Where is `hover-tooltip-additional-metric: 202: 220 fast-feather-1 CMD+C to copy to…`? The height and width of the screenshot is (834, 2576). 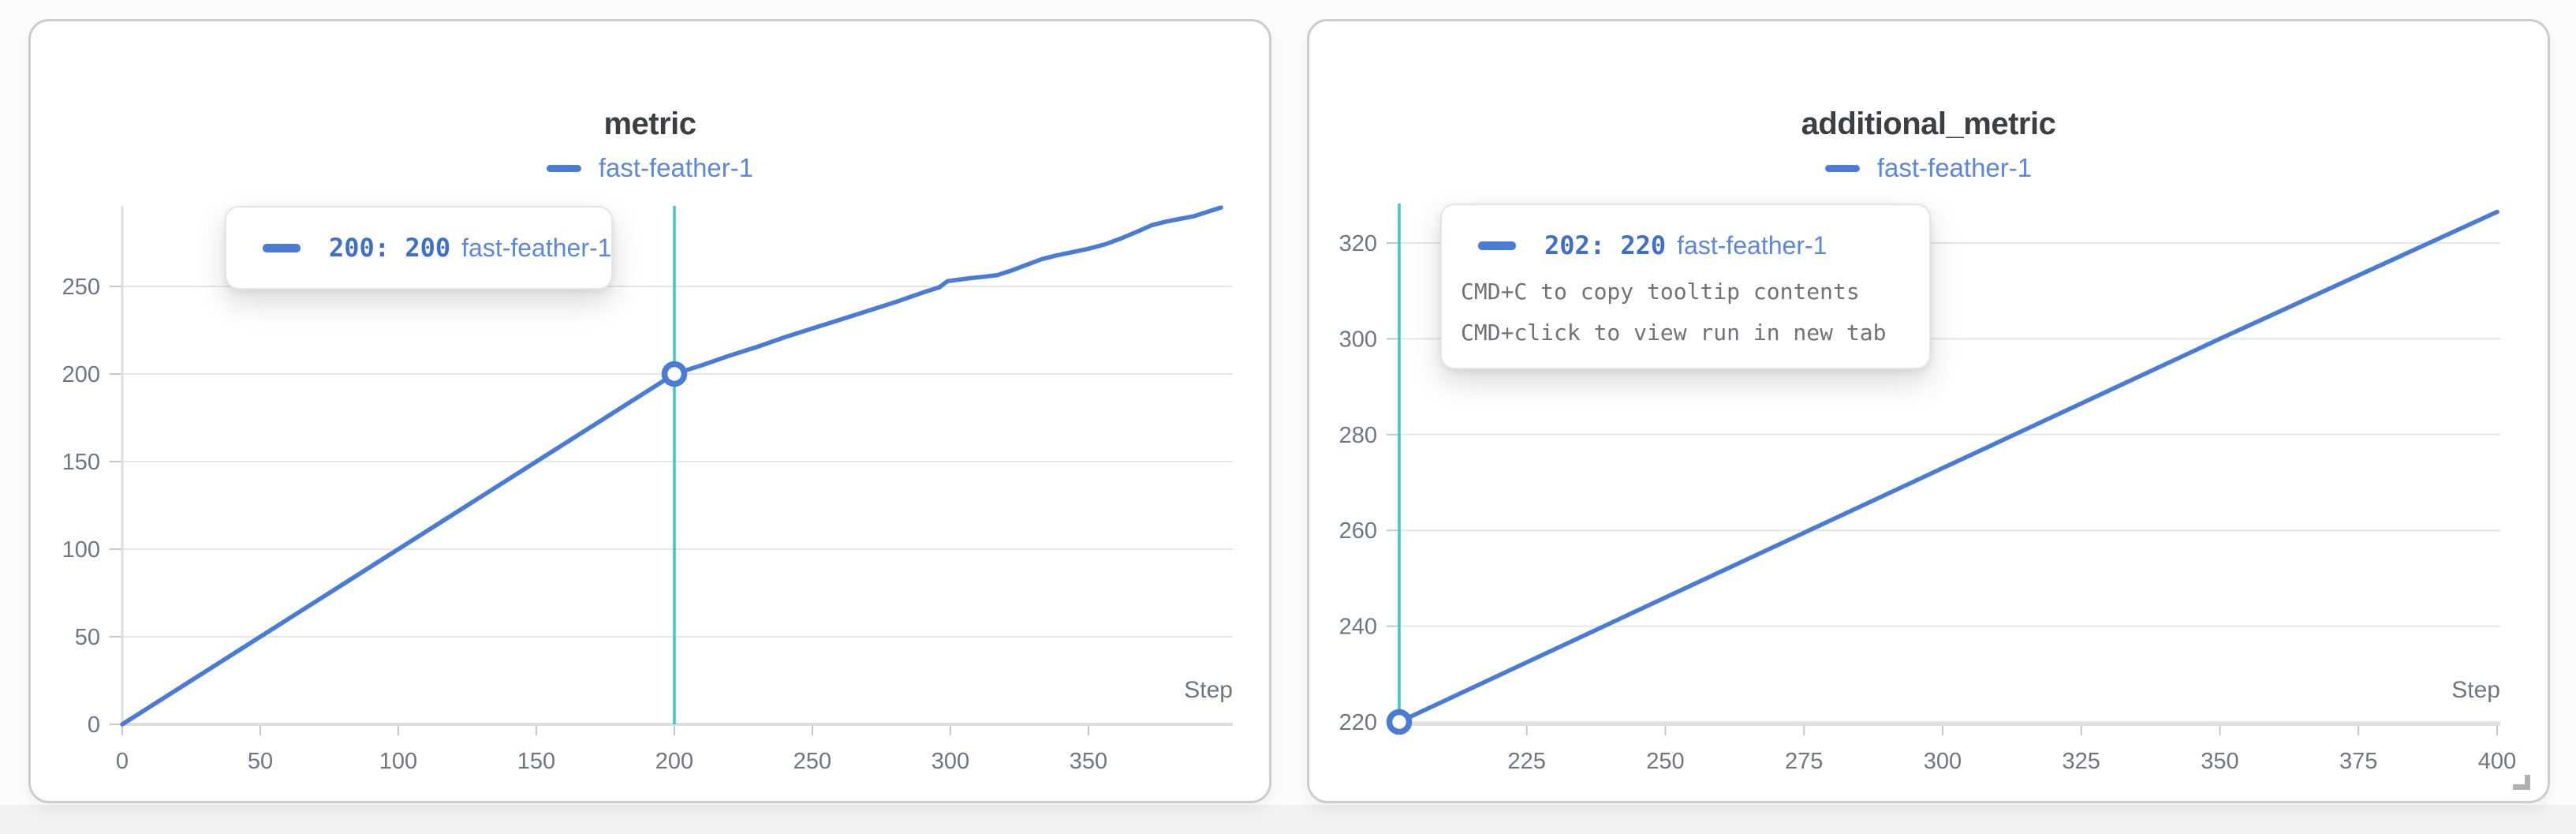
hover-tooltip-additional-metric: 202: 220 fast-feather-1 CMD+C to copy to… is located at coordinates (1685, 286).